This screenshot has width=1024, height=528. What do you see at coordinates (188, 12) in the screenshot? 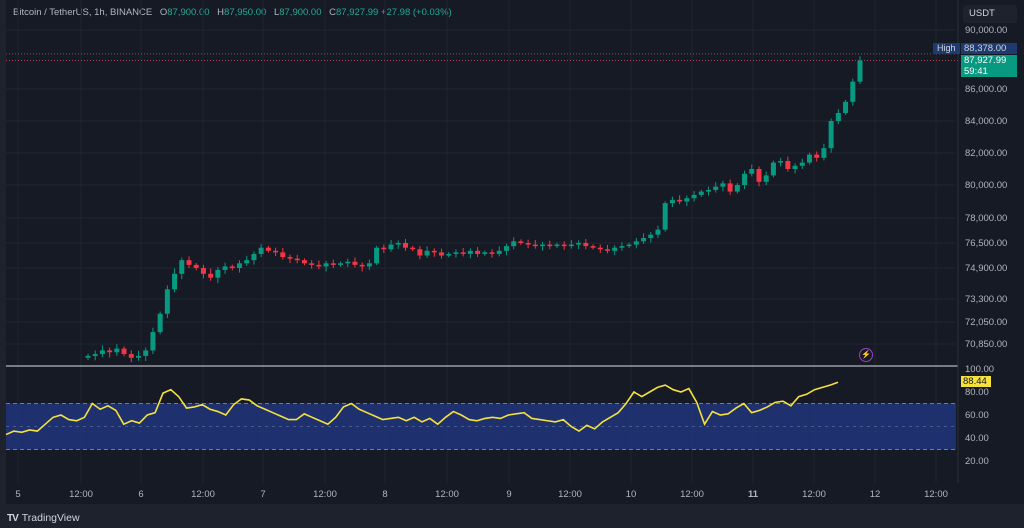
I see `open-value: 87,900.00` at bounding box center [188, 12].